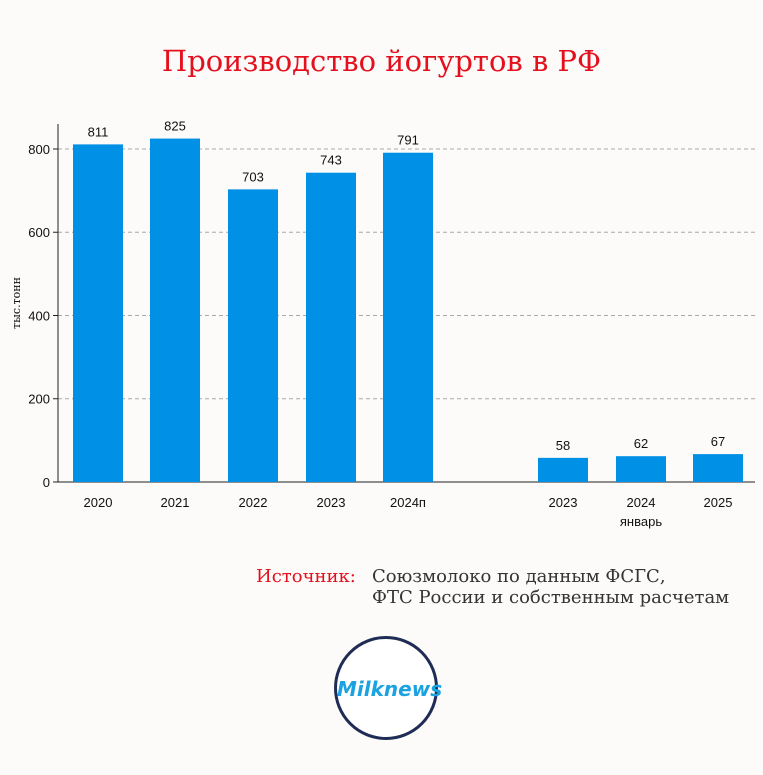 The width and height of the screenshot is (763, 775). I want to click on x-tick-label-2: 2022, so click(253, 502).